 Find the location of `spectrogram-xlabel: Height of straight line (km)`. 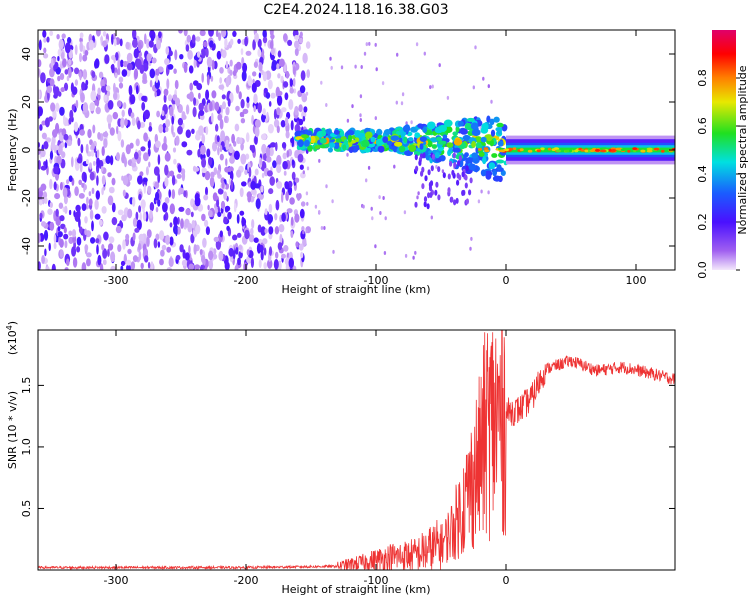

spectrogram-xlabel: Height of straight line (km) is located at coordinates (355, 289).